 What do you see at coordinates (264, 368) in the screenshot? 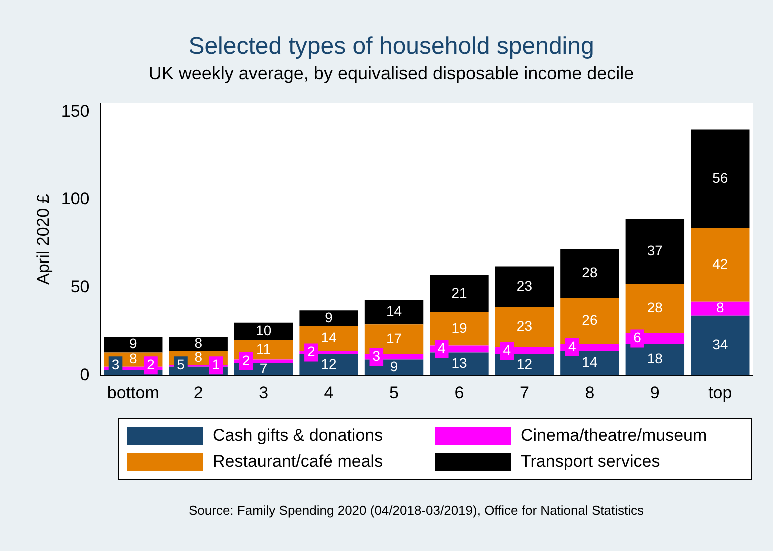
I see `data-label: 7` at bounding box center [264, 368].